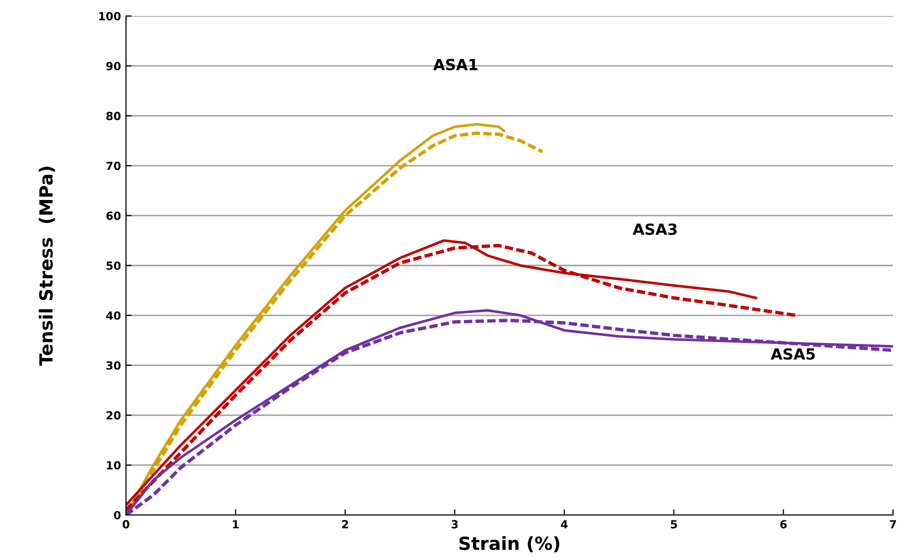  Describe the element at coordinates (564, 524) in the screenshot. I see `x-tick-label: 4` at that location.